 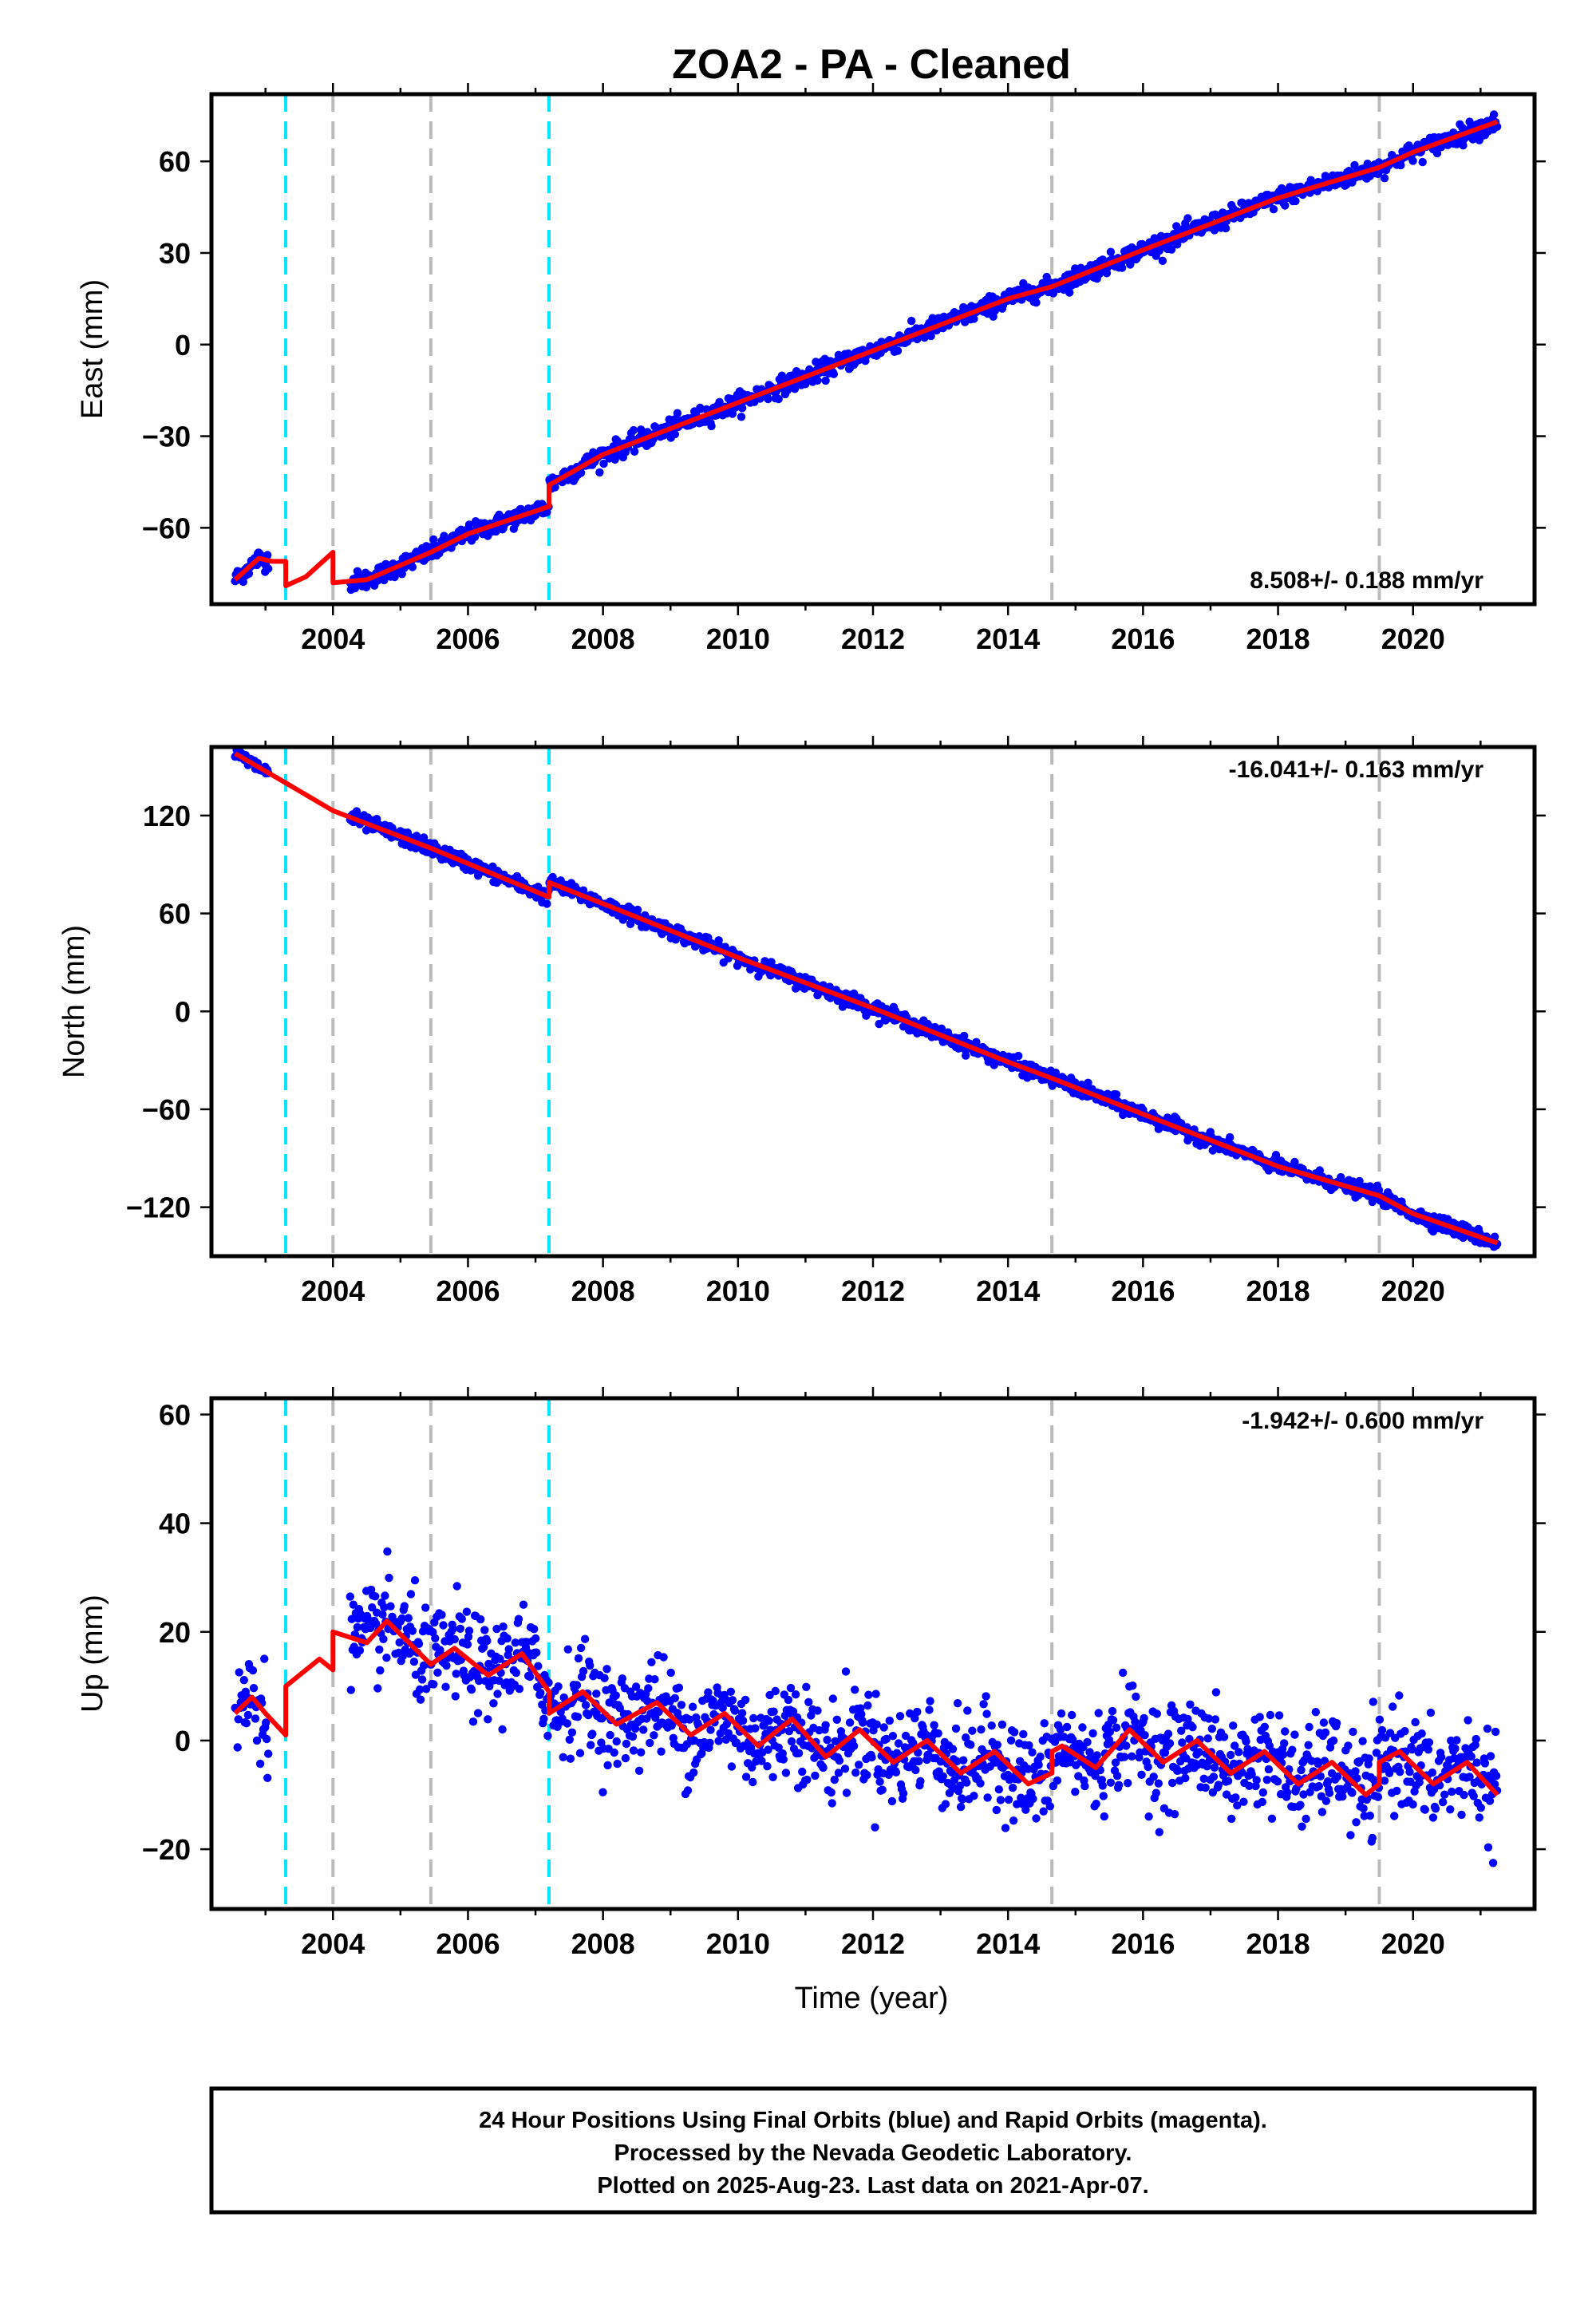 What do you see at coordinates (1413, 638) in the screenshot?
I see `x-tick-label: 2020` at bounding box center [1413, 638].